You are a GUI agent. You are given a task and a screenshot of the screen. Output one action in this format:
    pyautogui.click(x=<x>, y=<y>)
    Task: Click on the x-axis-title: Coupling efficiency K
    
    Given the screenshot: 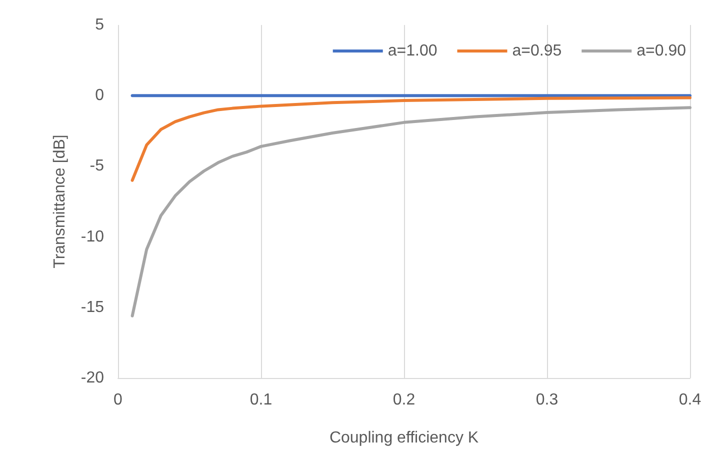 What is the action you would take?
    pyautogui.click(x=404, y=438)
    